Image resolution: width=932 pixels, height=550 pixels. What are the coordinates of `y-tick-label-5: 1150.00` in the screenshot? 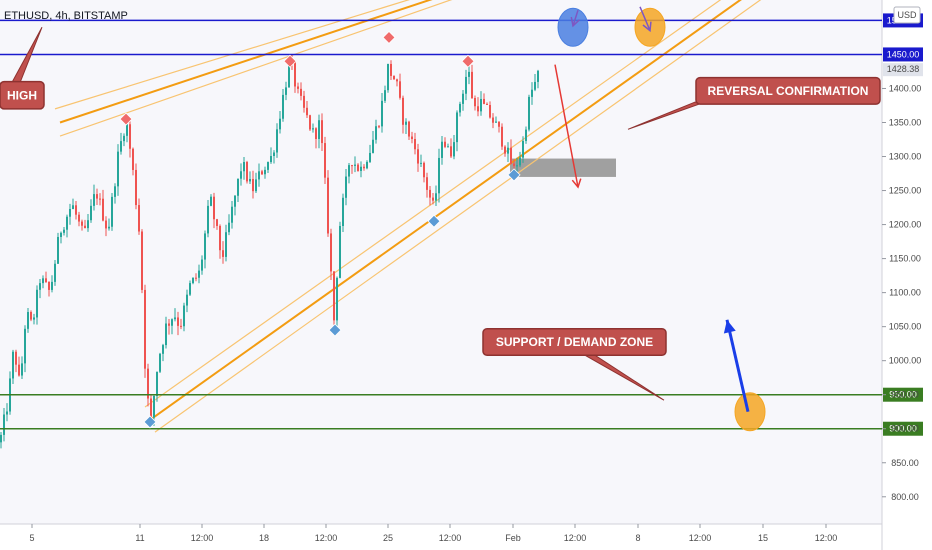 It's located at (905, 259).